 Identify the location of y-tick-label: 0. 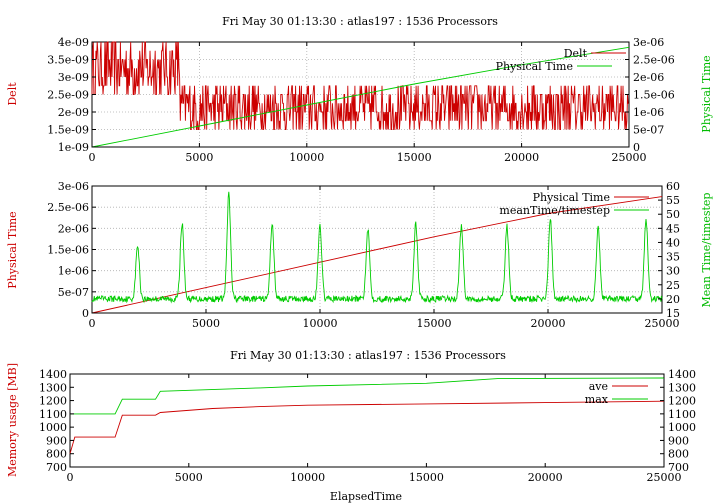
(85, 313).